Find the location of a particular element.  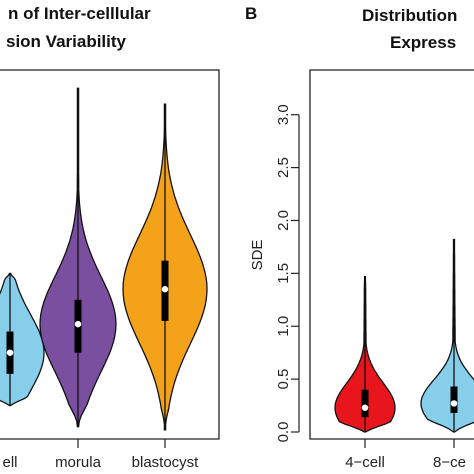

panel-b-violins is located at coordinates (404, 335).